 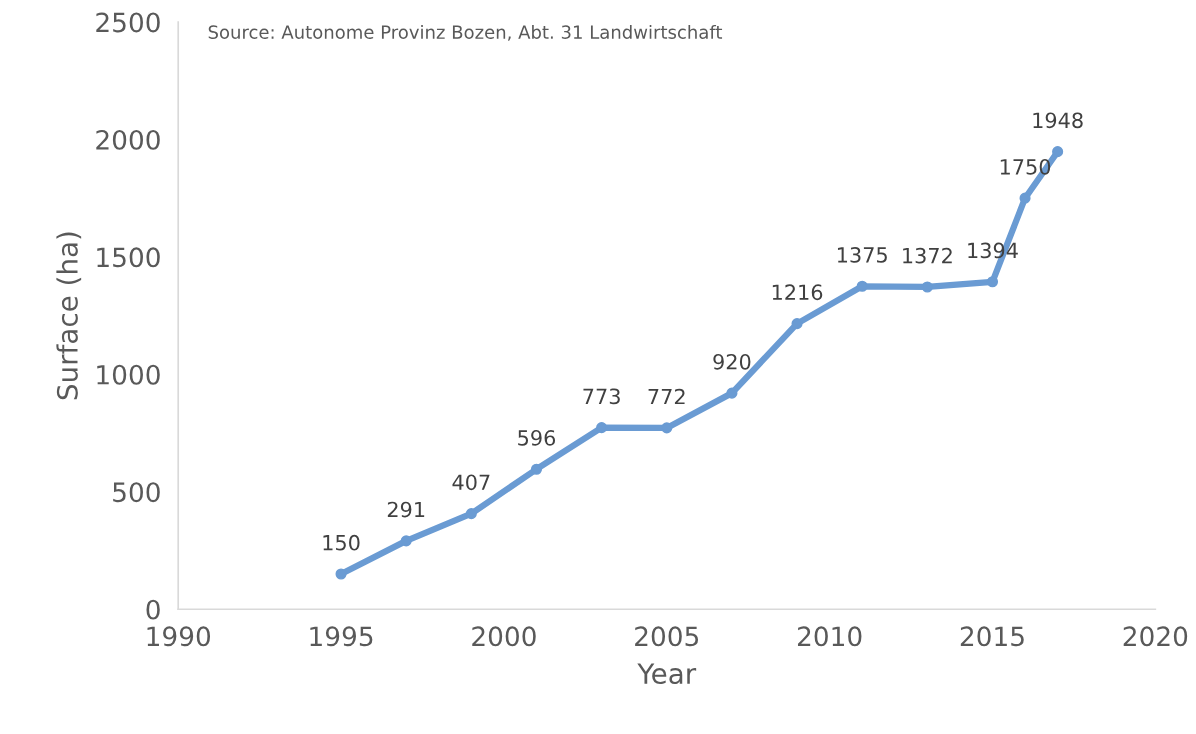 I want to click on x-tick-label: 2000, so click(x=504, y=636).